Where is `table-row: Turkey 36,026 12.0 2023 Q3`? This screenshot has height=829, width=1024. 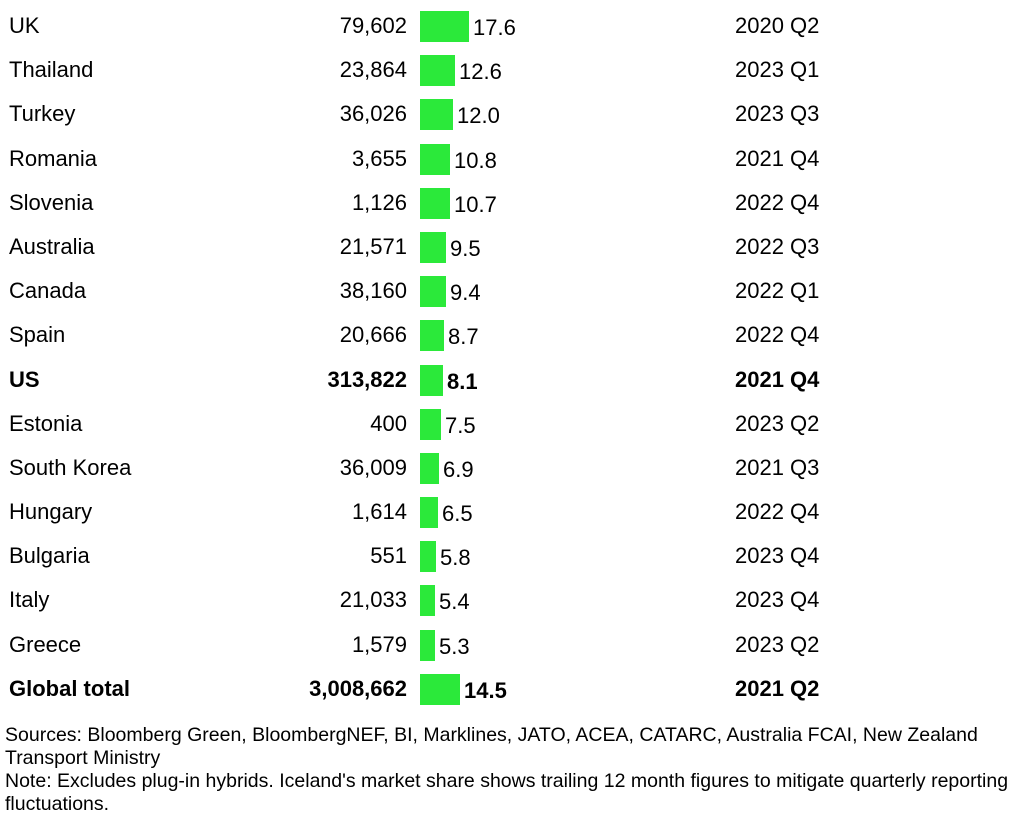 table-row: Turkey 36,026 12.0 2023 Q3 is located at coordinates (512, 114).